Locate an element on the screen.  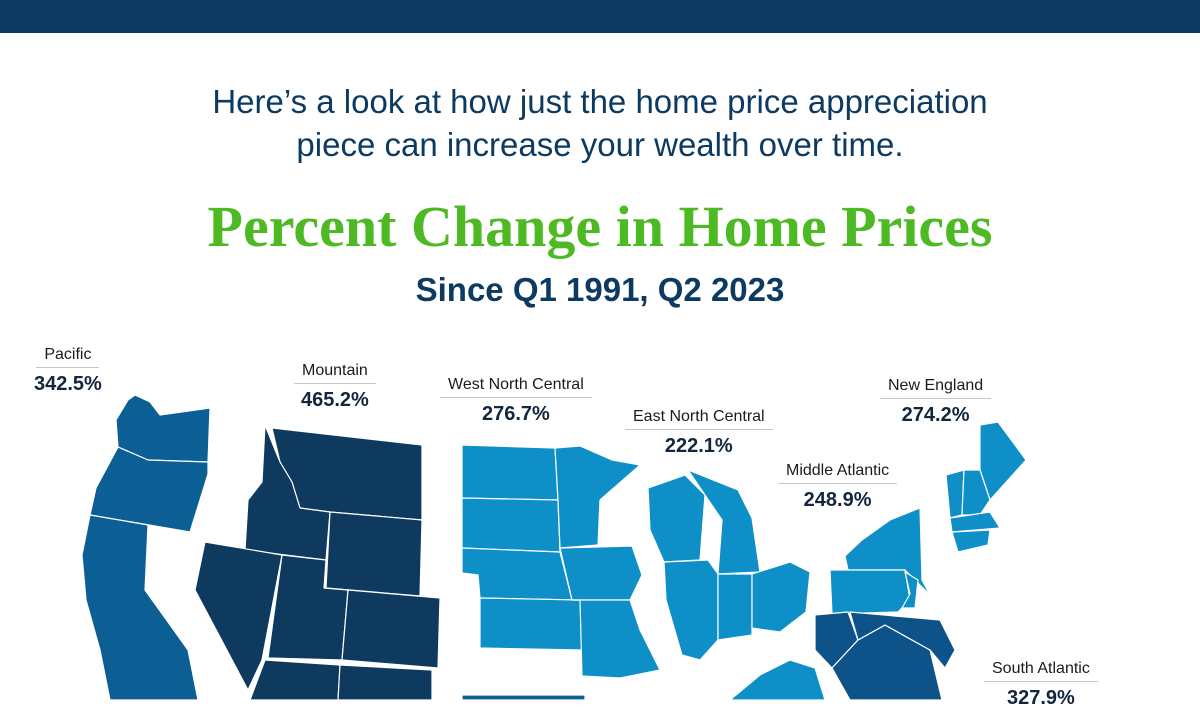
state-massachusetts is located at coordinates (975, 522).